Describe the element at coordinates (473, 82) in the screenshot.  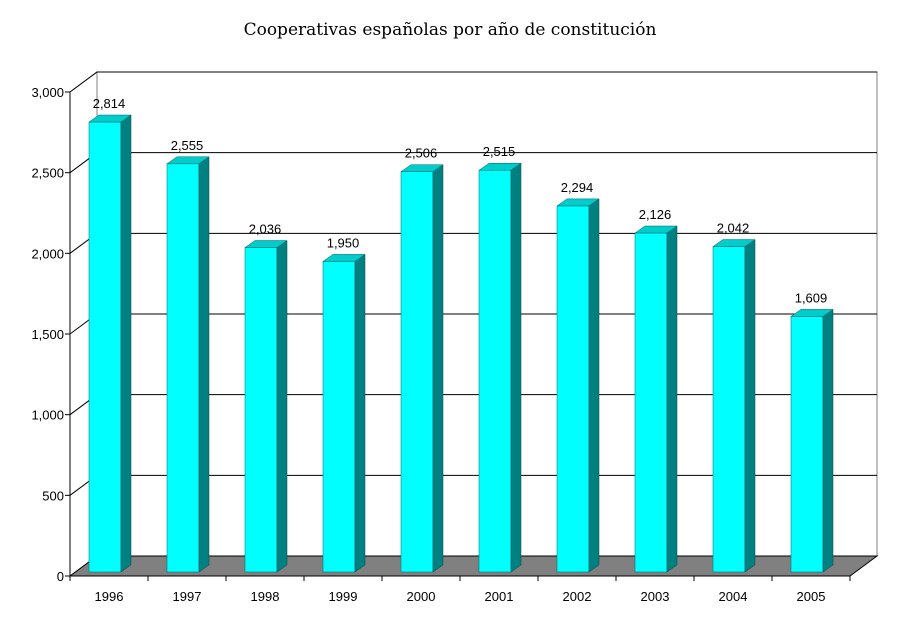
I see `gridline` at that location.